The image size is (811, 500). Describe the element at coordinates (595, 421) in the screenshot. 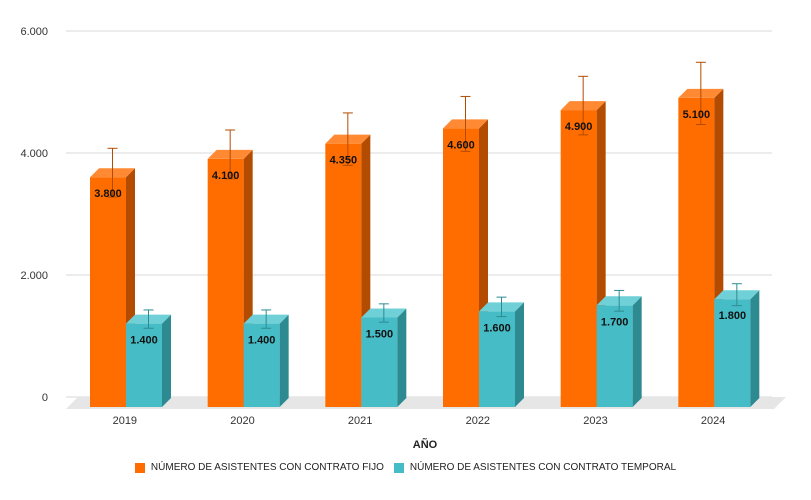

I see `x-tick-label: 2023` at that location.